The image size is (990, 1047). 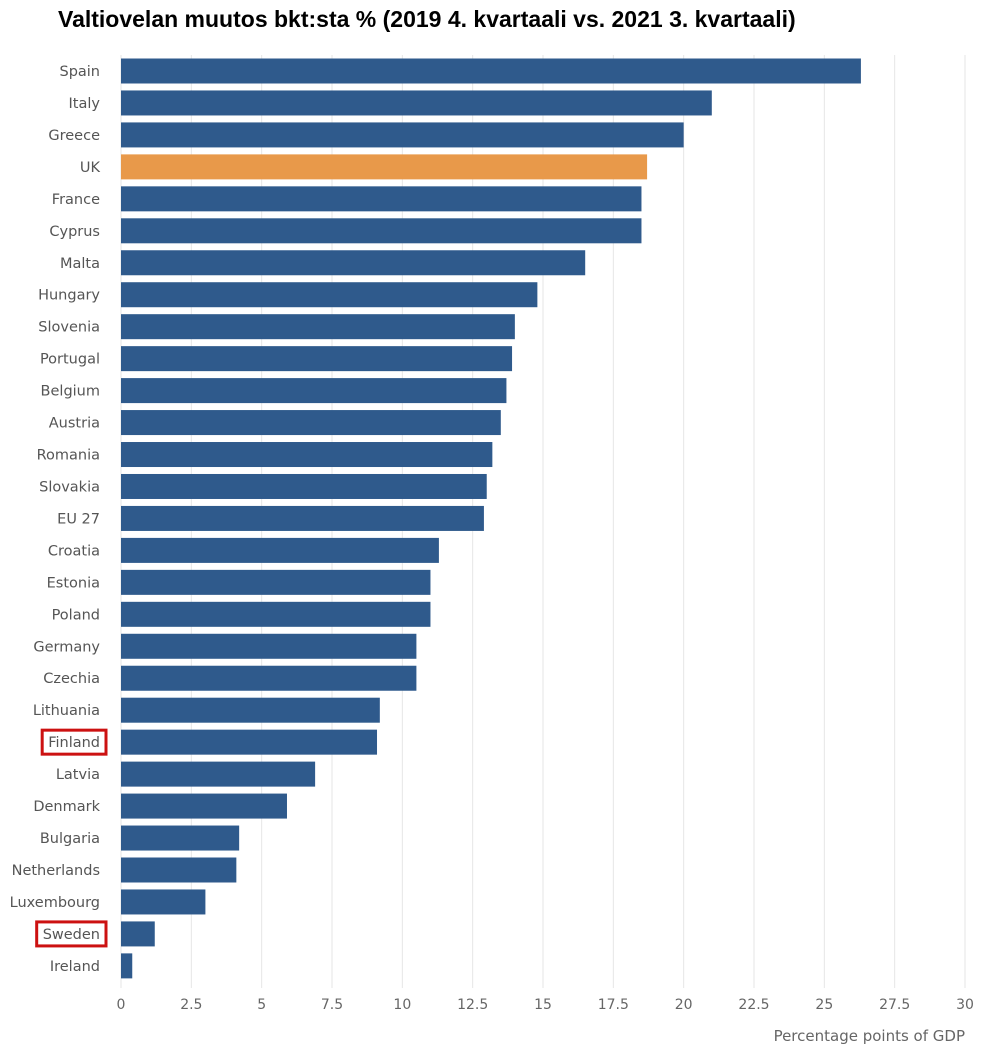 I want to click on highlight-box-sweden, so click(x=71, y=934).